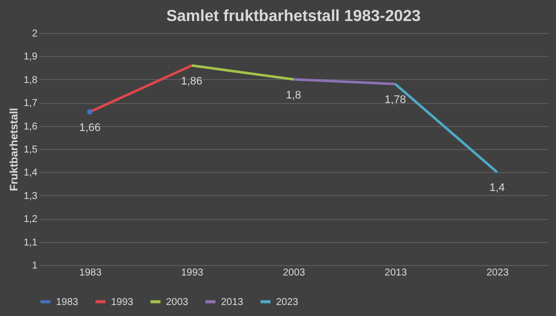  What do you see at coordinates (31, 126) in the screenshot?
I see `y-tick-label: 1,6` at bounding box center [31, 126].